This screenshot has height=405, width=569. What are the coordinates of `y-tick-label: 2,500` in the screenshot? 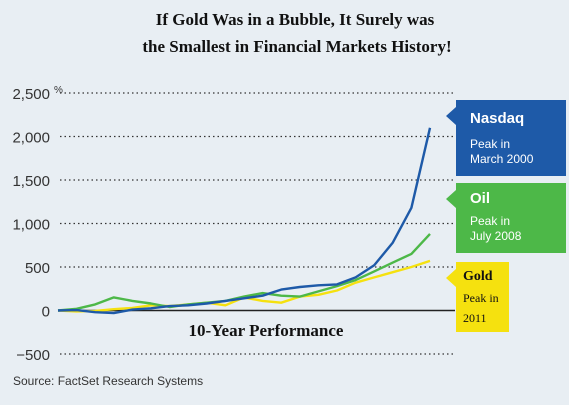 It's located at (31, 94).